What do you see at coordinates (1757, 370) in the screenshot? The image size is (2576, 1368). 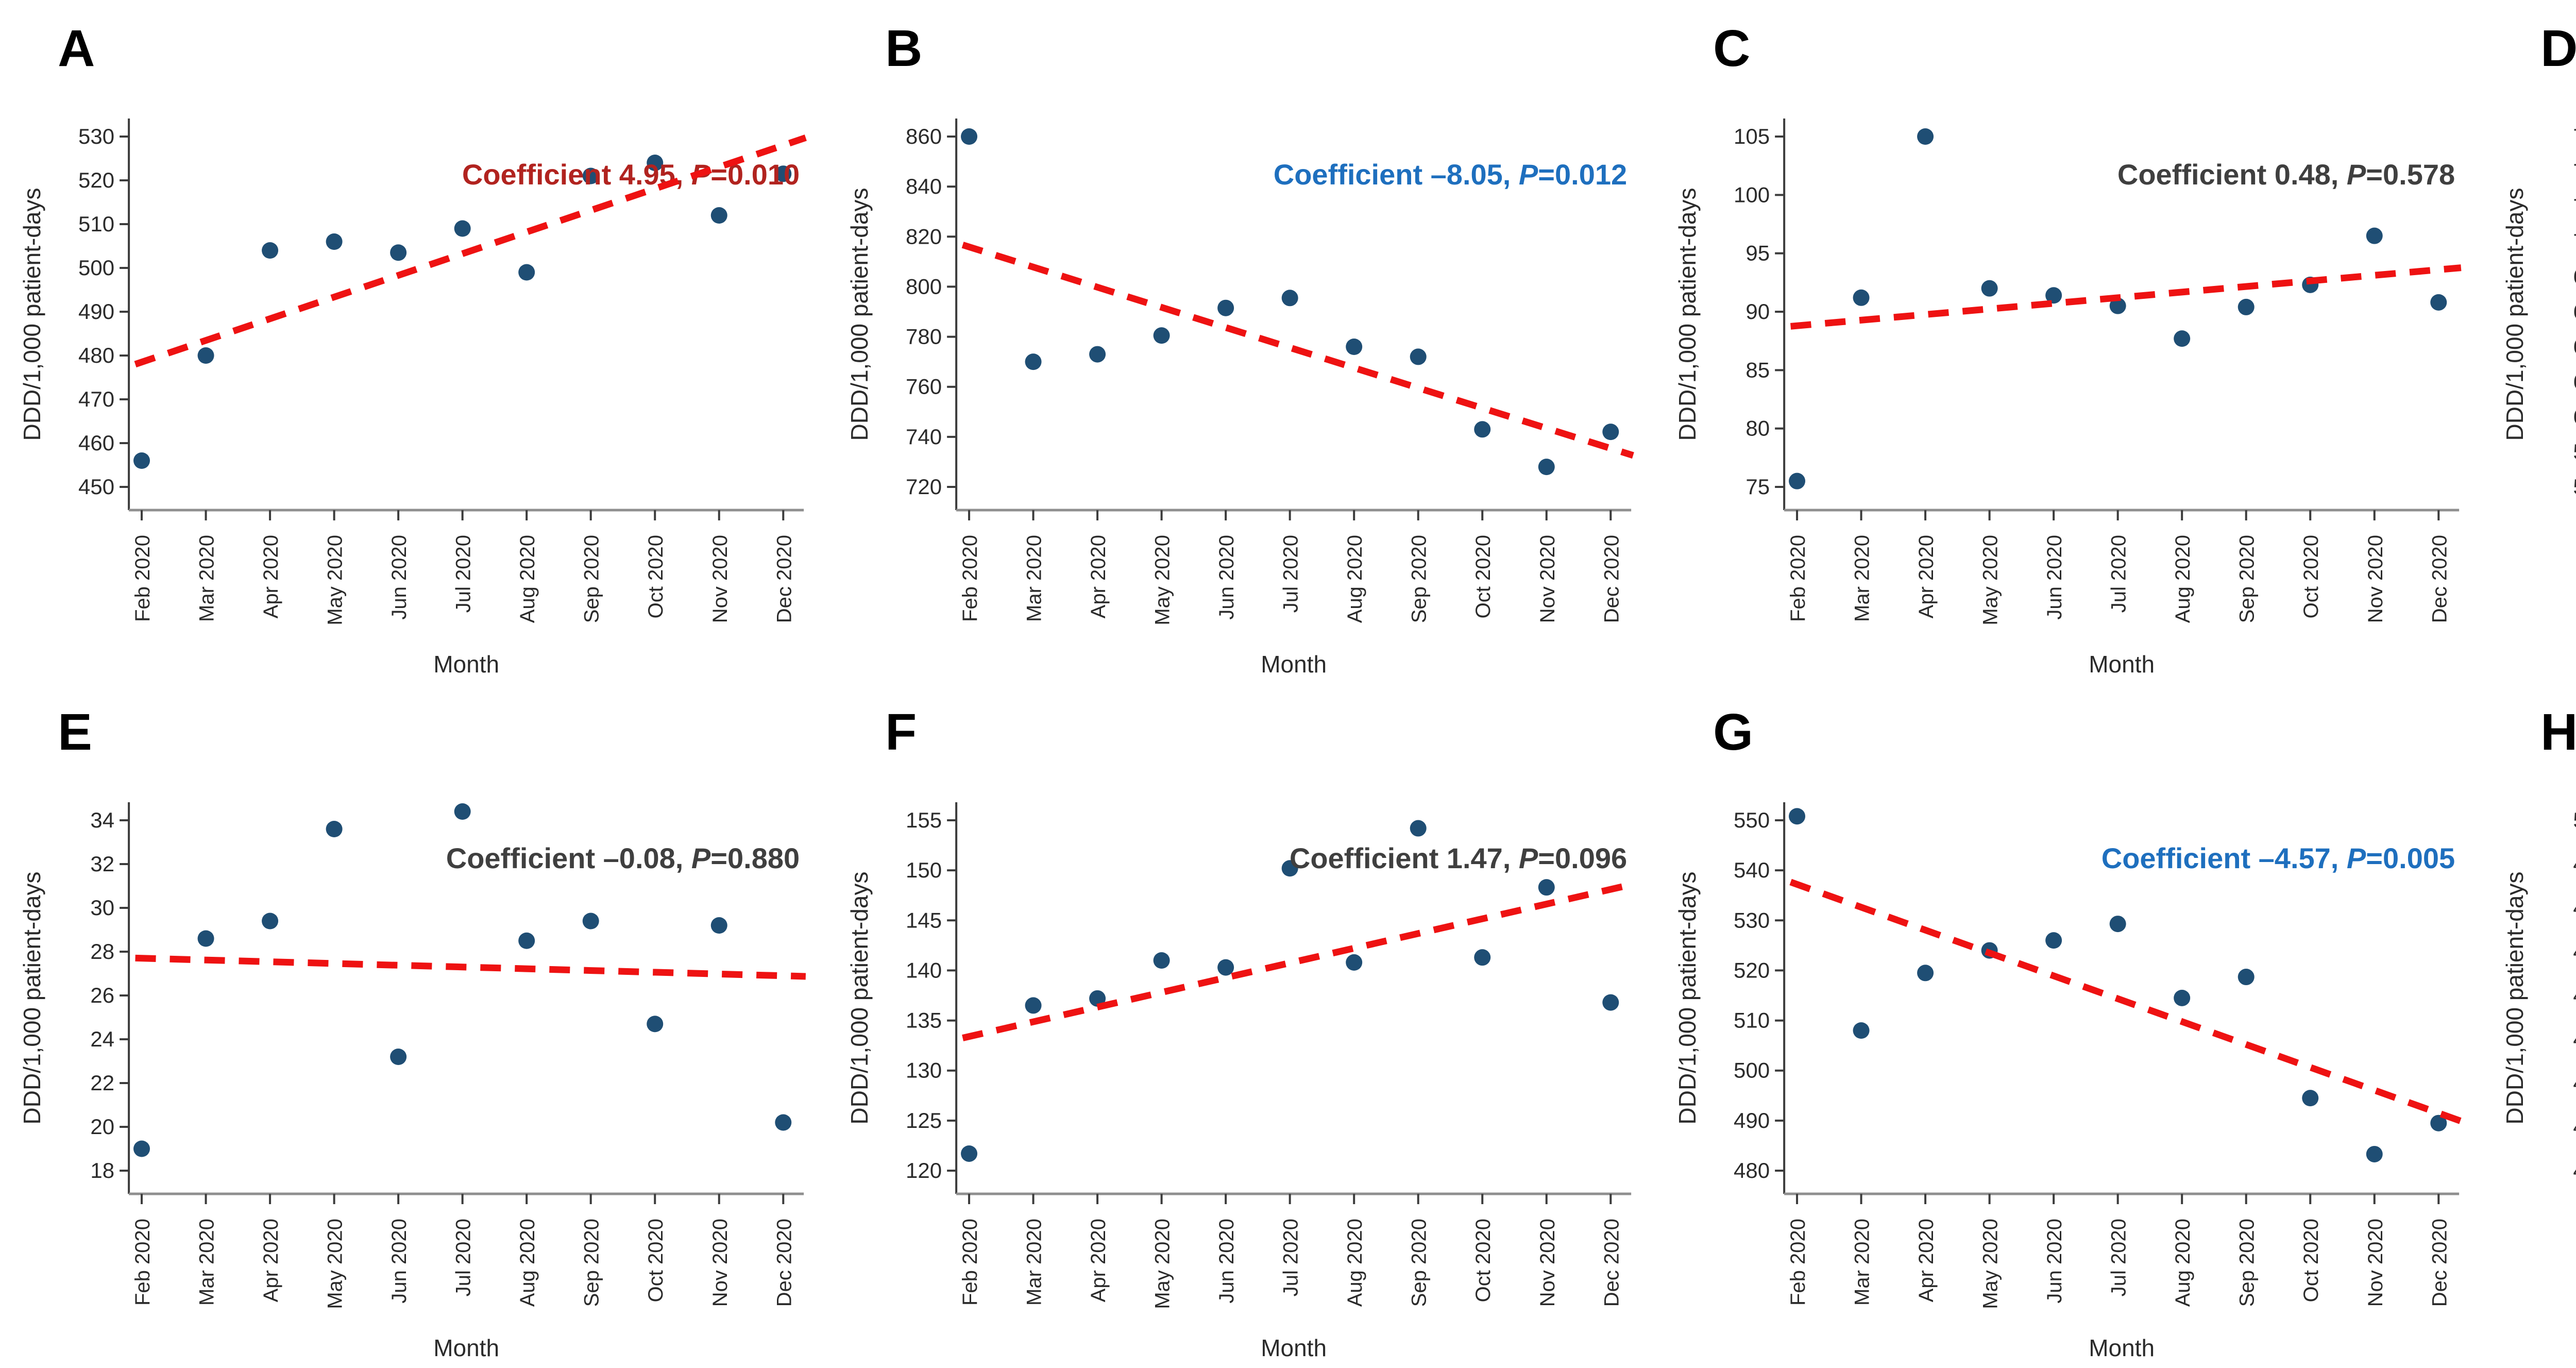 I see `y-tick-label: 85` at bounding box center [1757, 370].